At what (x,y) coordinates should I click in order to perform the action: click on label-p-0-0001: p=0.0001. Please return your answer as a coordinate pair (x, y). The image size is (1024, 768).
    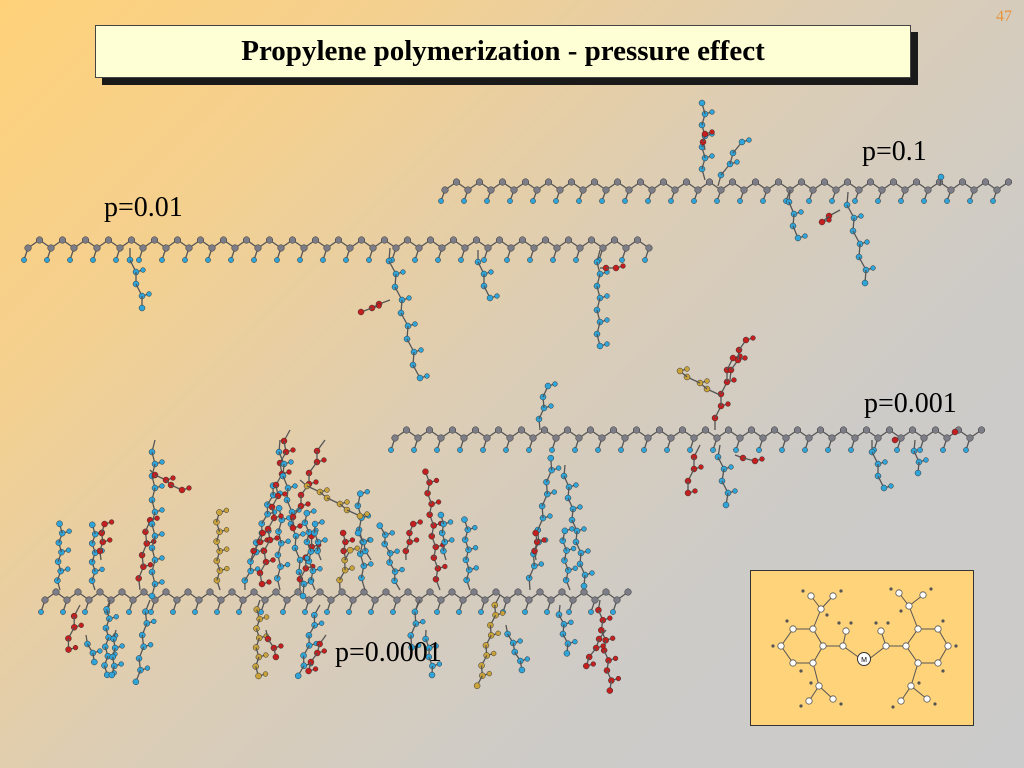
    Looking at the image, I should click on (388, 652).